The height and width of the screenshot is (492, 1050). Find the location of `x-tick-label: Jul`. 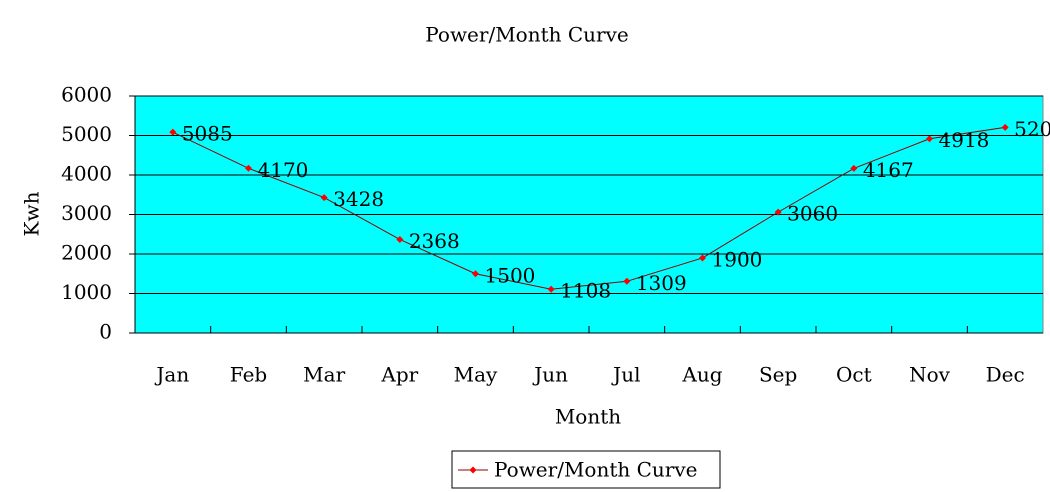

x-tick-label: Jul is located at coordinates (625, 375).